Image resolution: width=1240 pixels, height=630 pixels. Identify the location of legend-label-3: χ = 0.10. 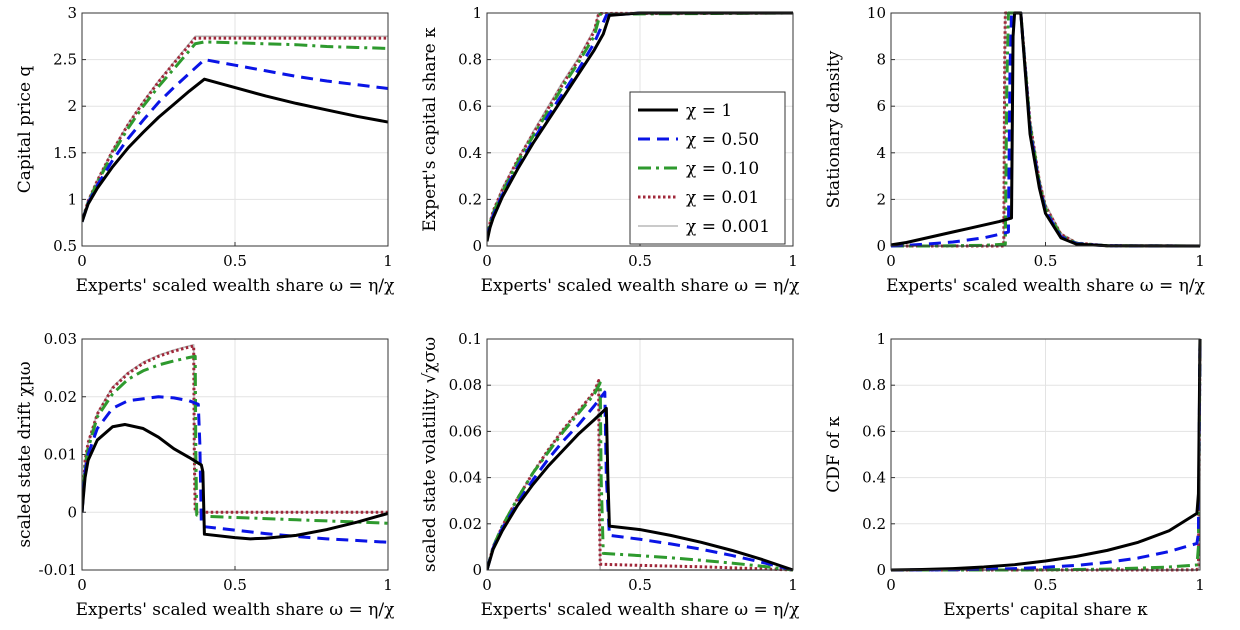
(722, 169).